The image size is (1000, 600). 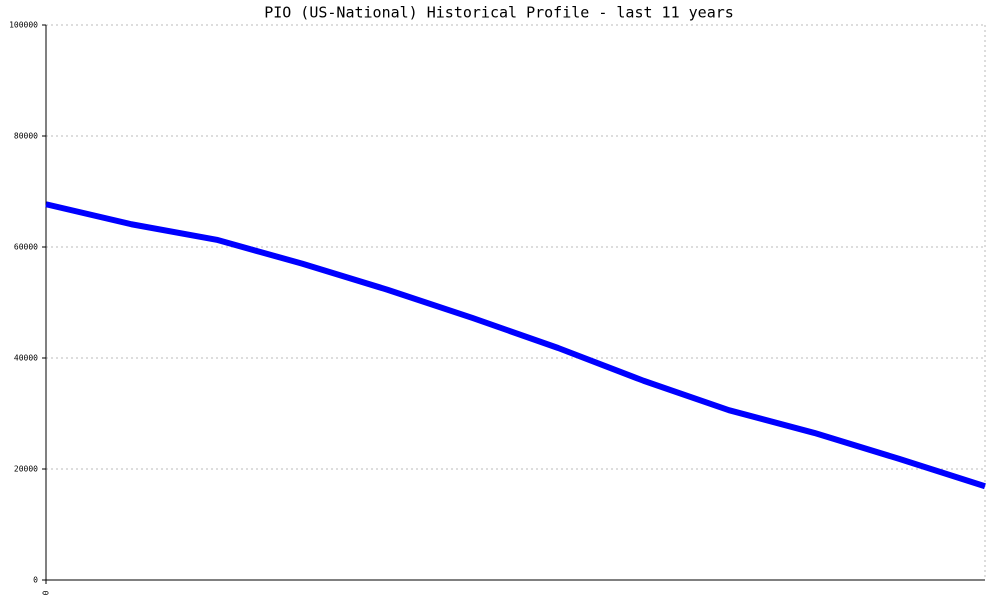 I want to click on y-tick-label: 60000, so click(x=26, y=247).